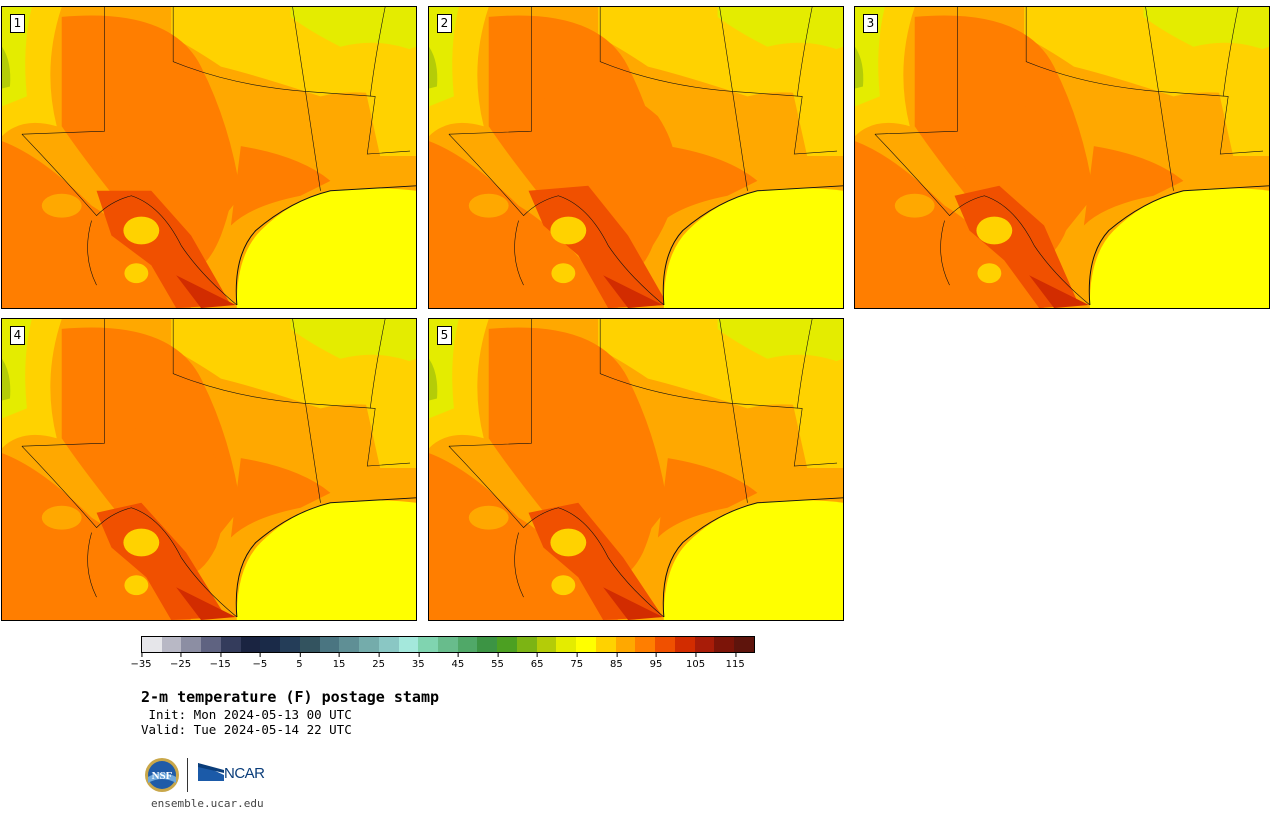  I want to click on panel-number-label: 3, so click(870, 23).